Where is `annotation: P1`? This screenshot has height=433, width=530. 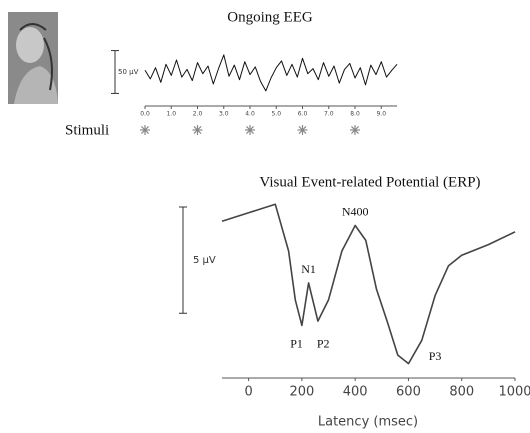
annotation: P1 is located at coordinates (296, 343).